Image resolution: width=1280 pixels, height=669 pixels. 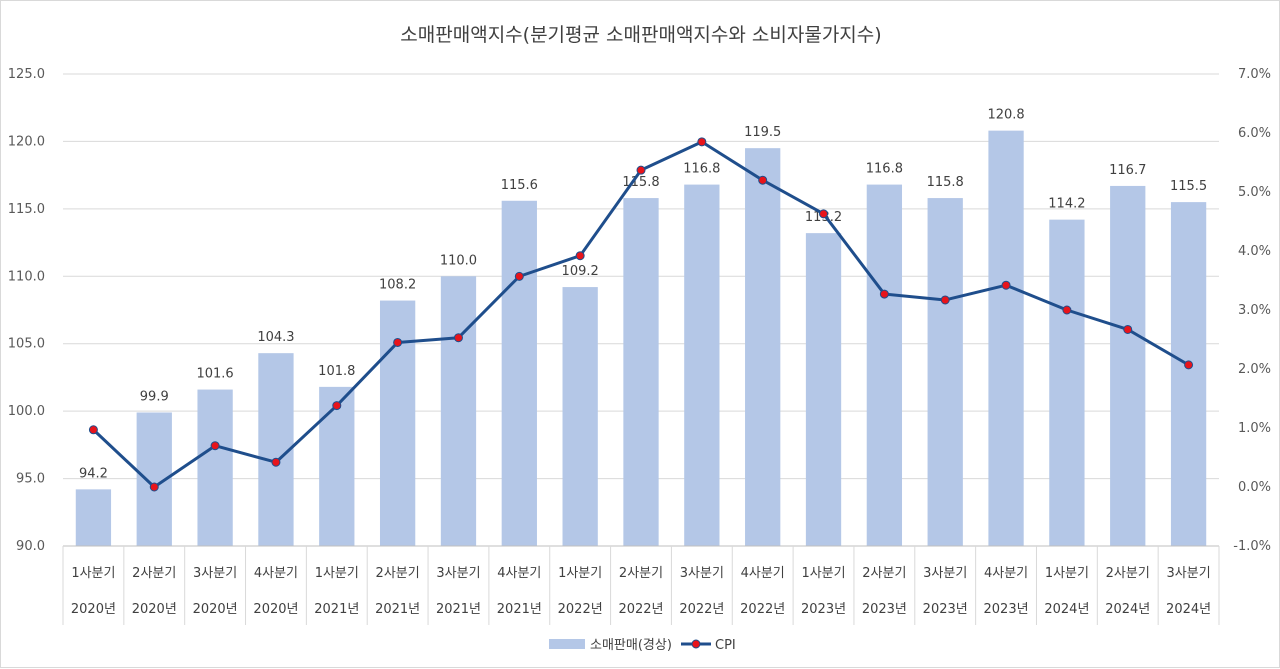 I want to click on left-tick-label: 115.0, so click(x=26, y=209).